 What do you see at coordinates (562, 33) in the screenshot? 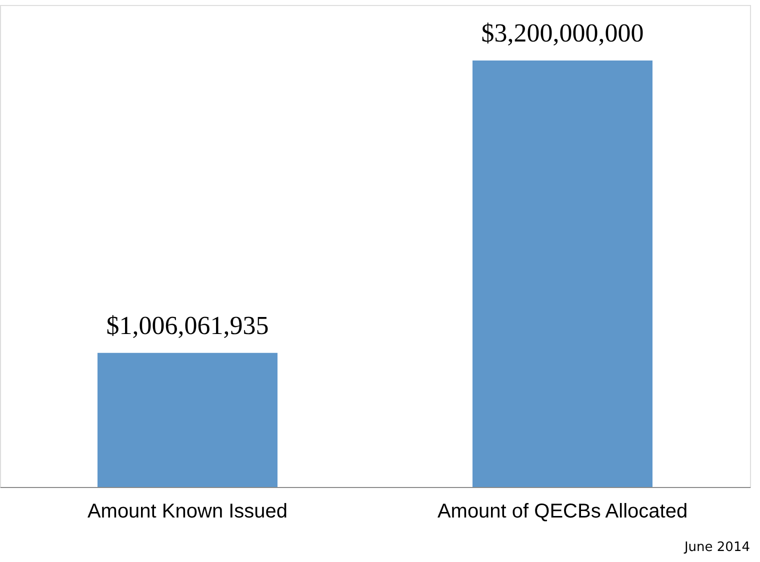
I see `data-label: $3,200,000,000` at bounding box center [562, 33].